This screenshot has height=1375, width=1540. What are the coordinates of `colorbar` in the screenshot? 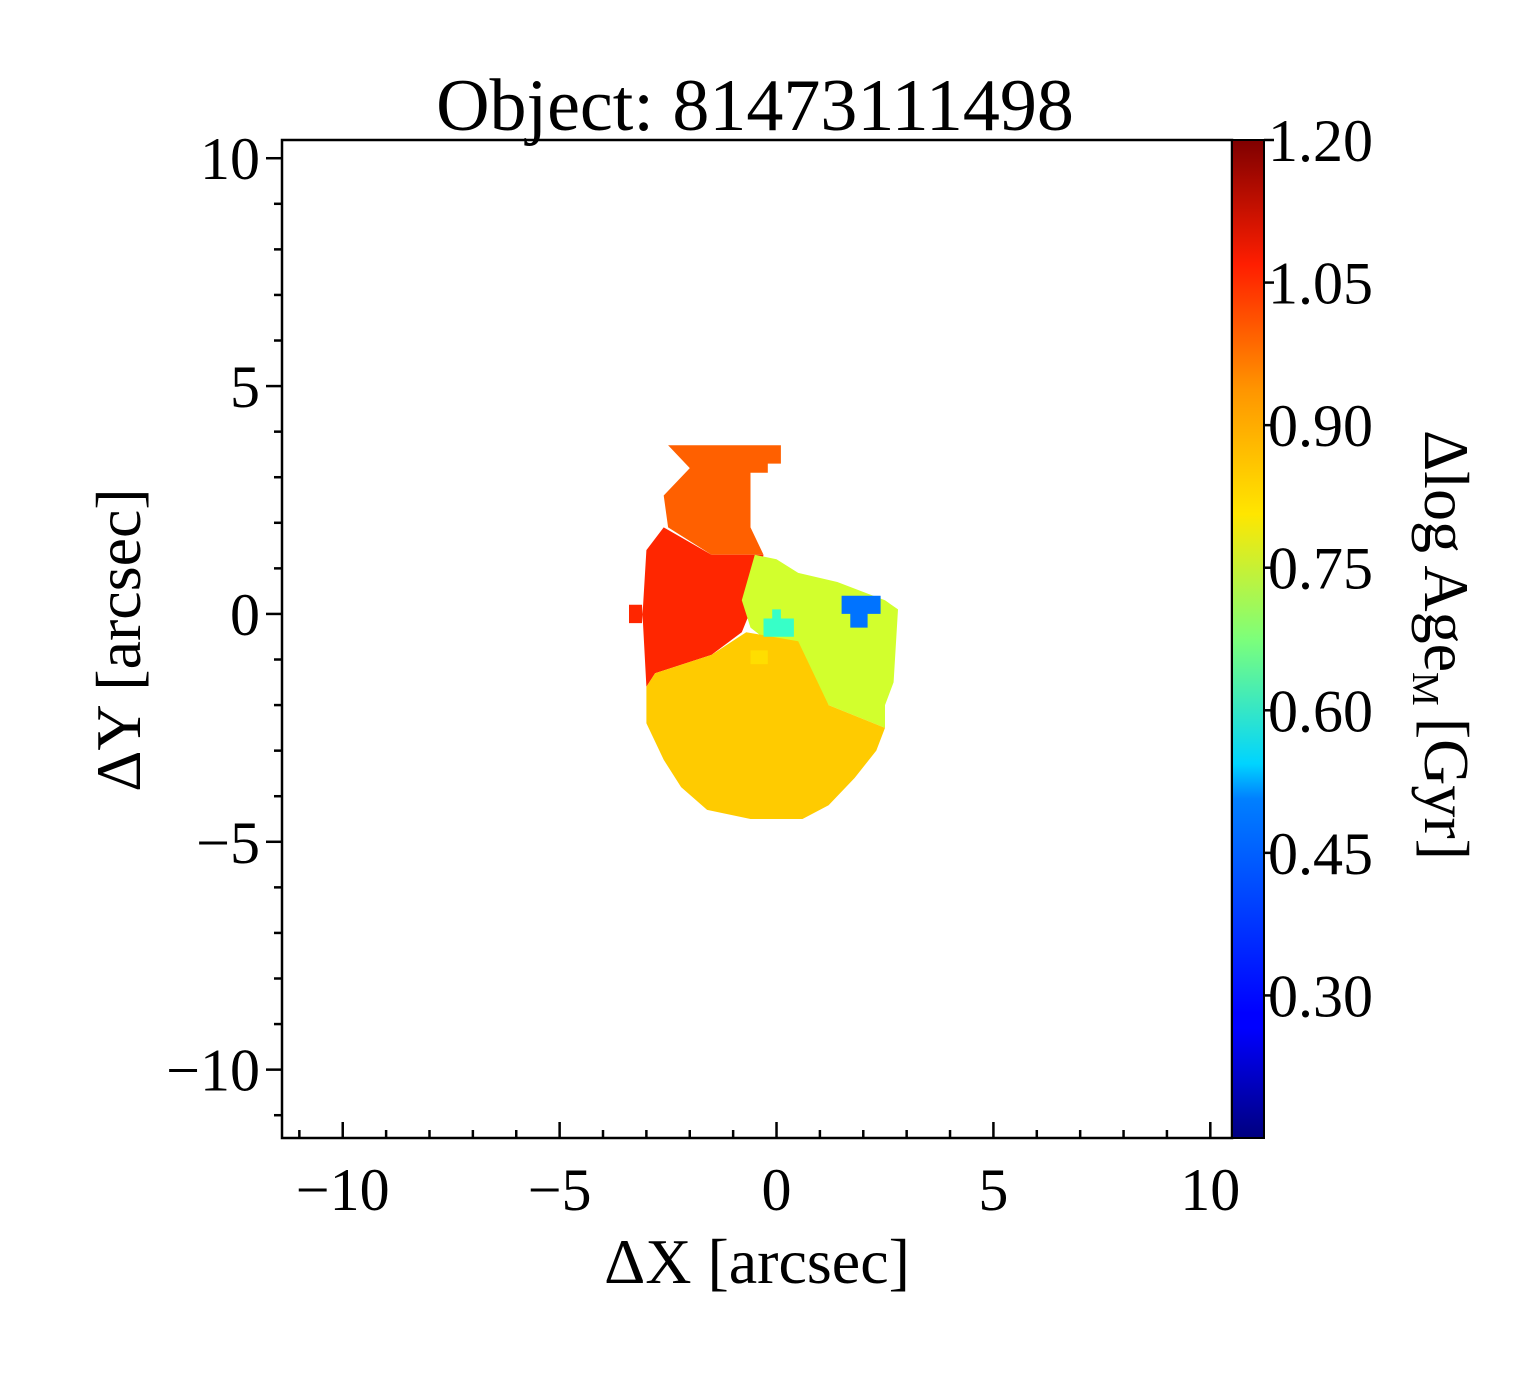 It's located at (1248, 639).